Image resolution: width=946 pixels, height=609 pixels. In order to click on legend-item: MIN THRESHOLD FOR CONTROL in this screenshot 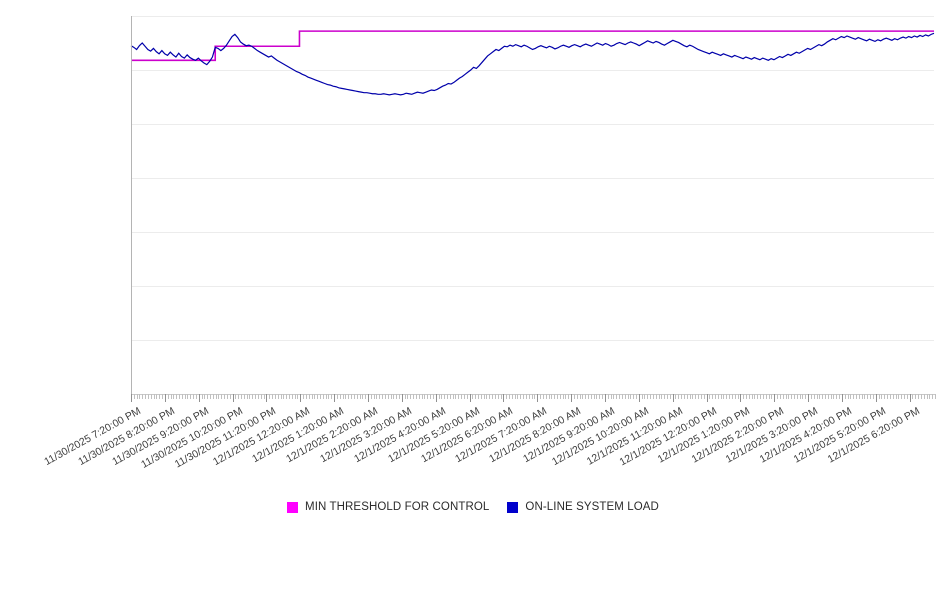, I will do `click(388, 507)`.